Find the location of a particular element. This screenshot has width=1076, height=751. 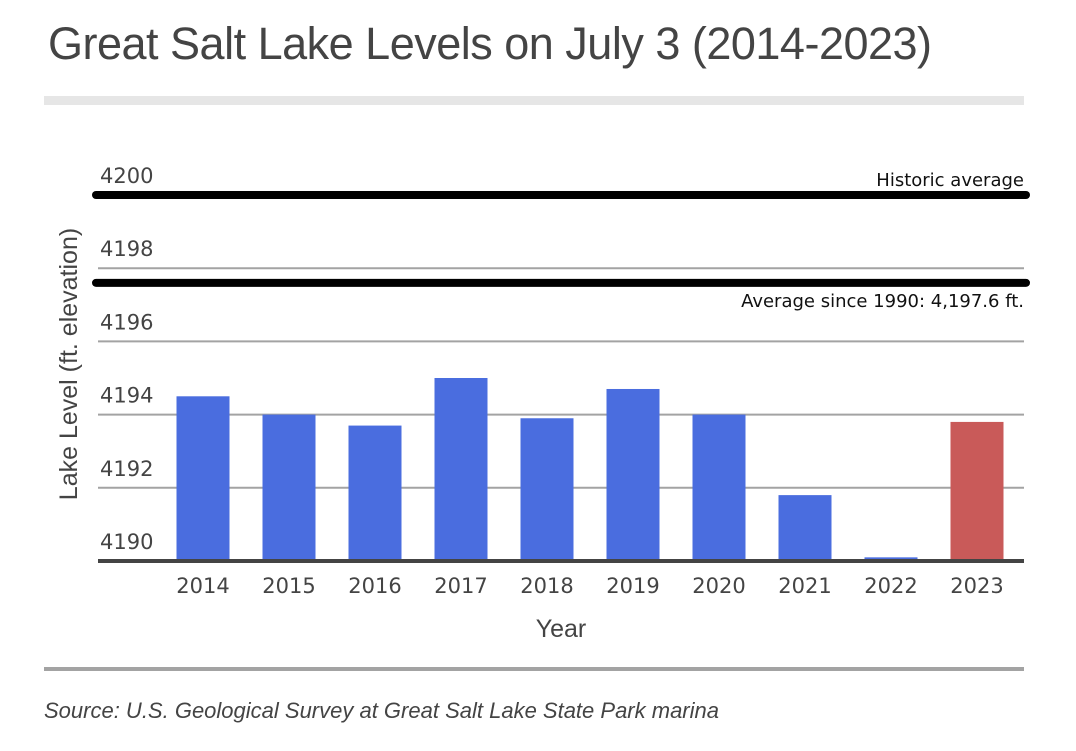

x-tick-label: 2017 is located at coordinates (460, 586).